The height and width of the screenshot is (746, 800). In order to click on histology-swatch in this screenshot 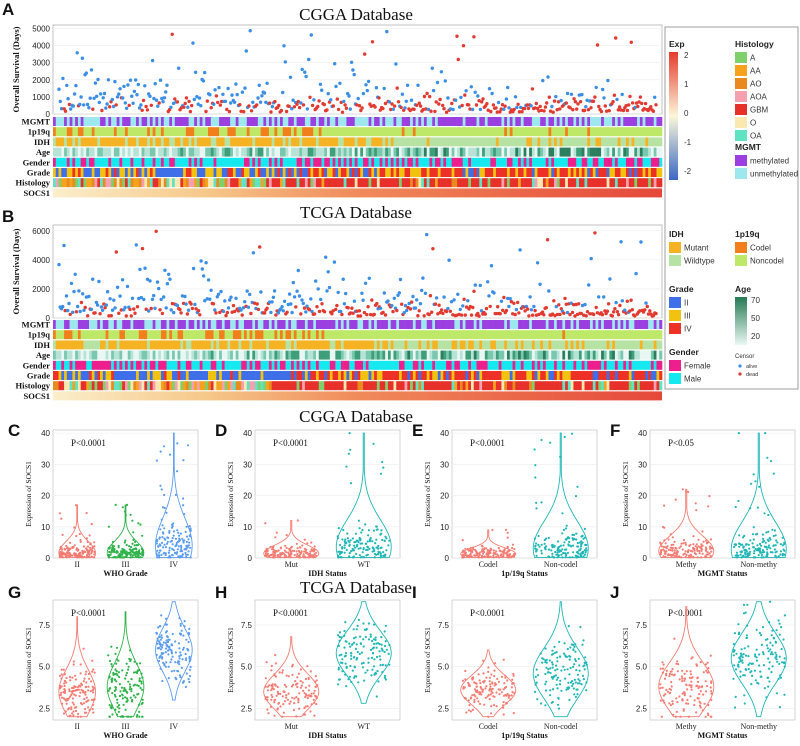, I will do `click(741, 96)`.